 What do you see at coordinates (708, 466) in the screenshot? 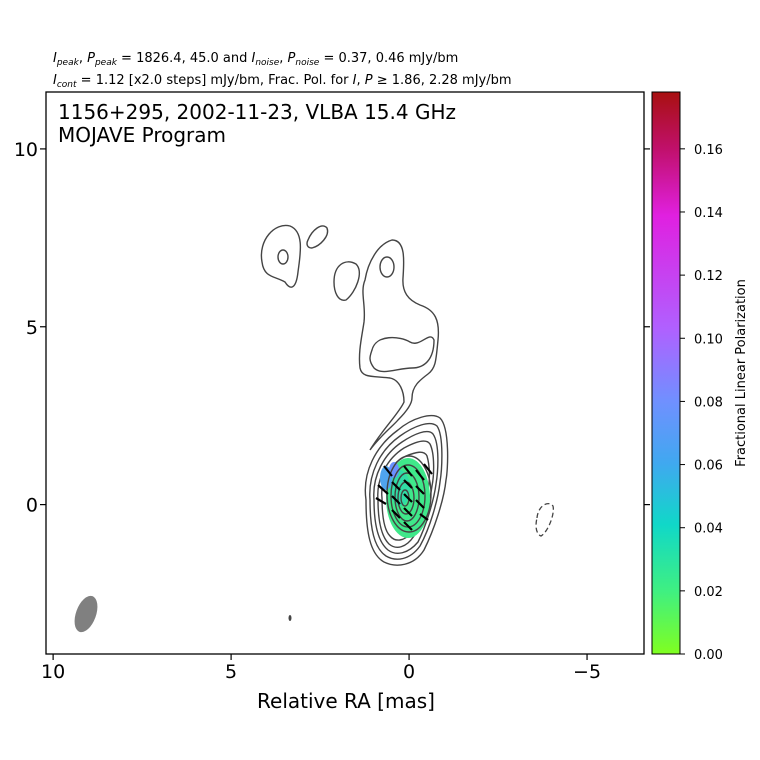
I see `colorbar-tick-label: 0.06` at bounding box center [708, 466].